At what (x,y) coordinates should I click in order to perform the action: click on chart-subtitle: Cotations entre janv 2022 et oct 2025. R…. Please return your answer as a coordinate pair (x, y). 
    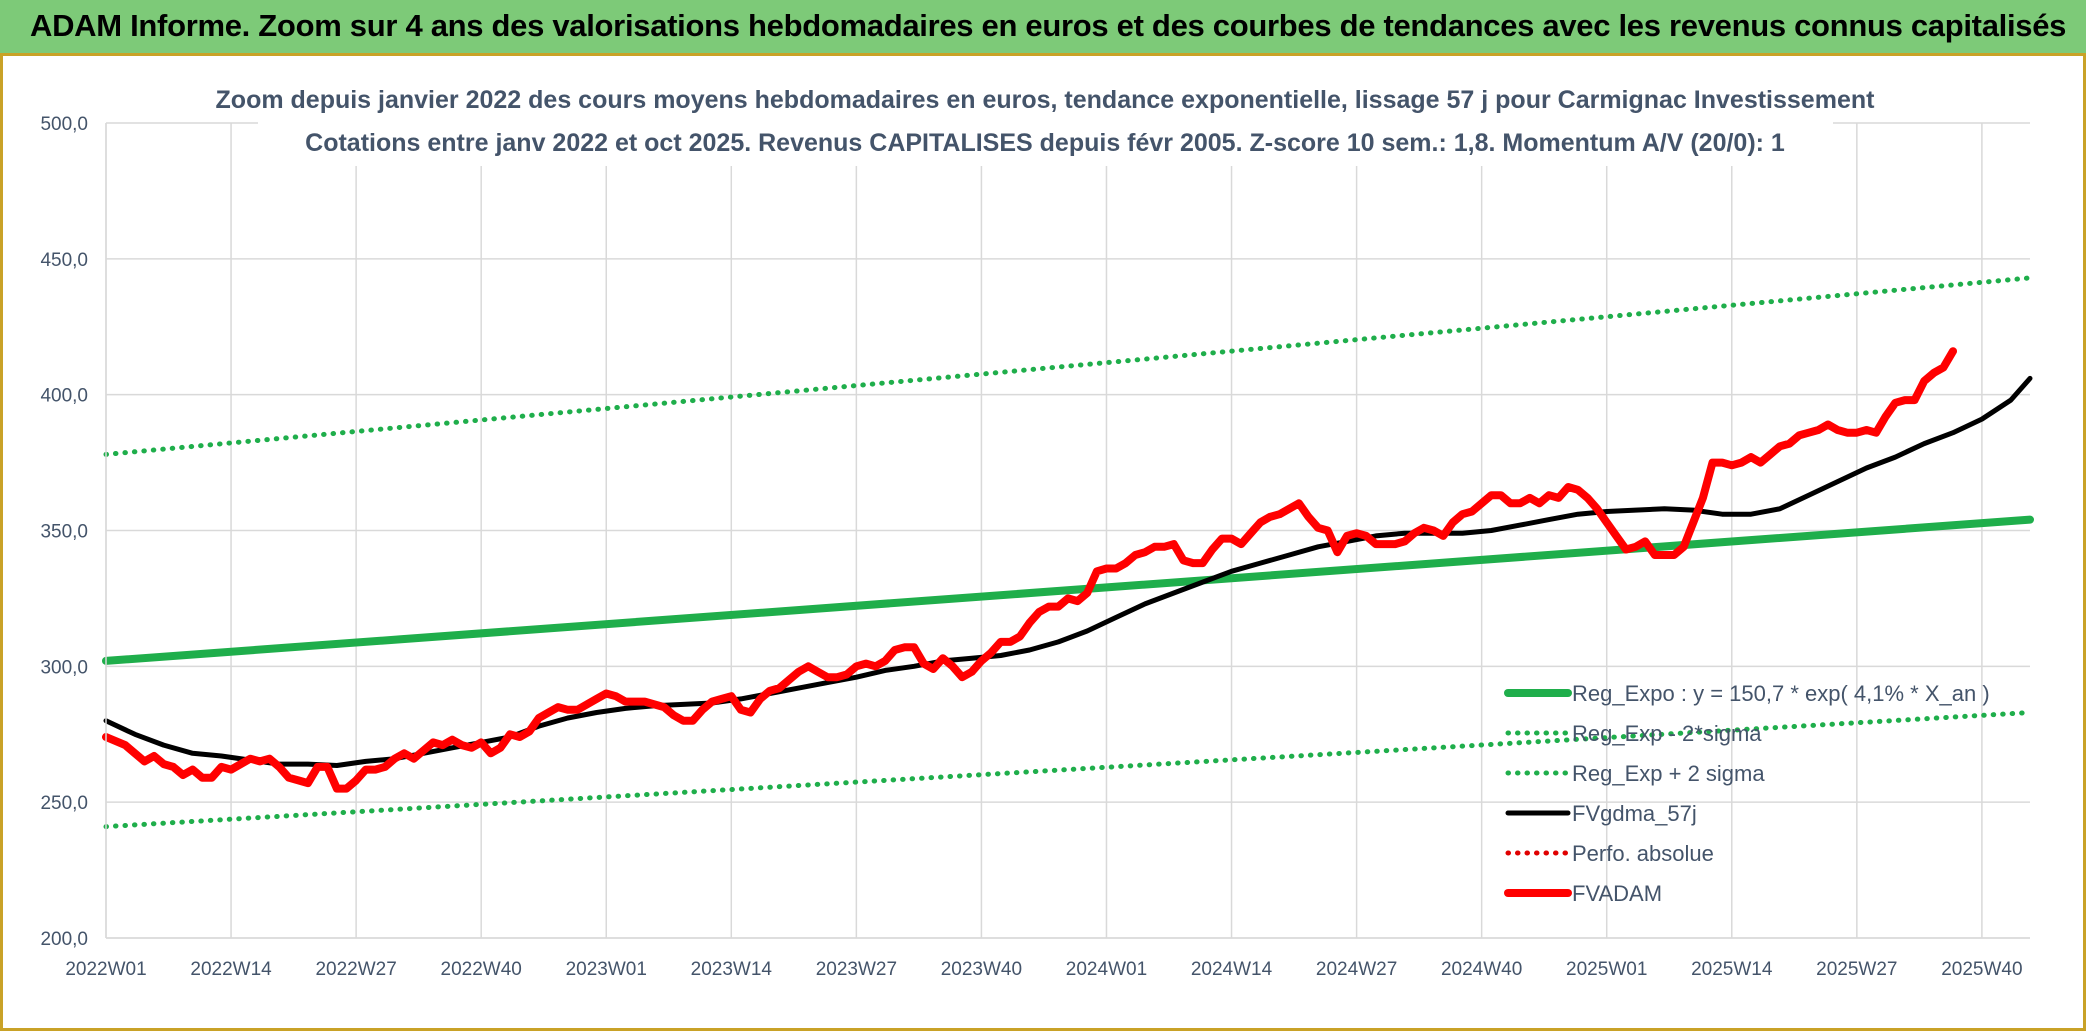
    Looking at the image, I should click on (1045, 143).